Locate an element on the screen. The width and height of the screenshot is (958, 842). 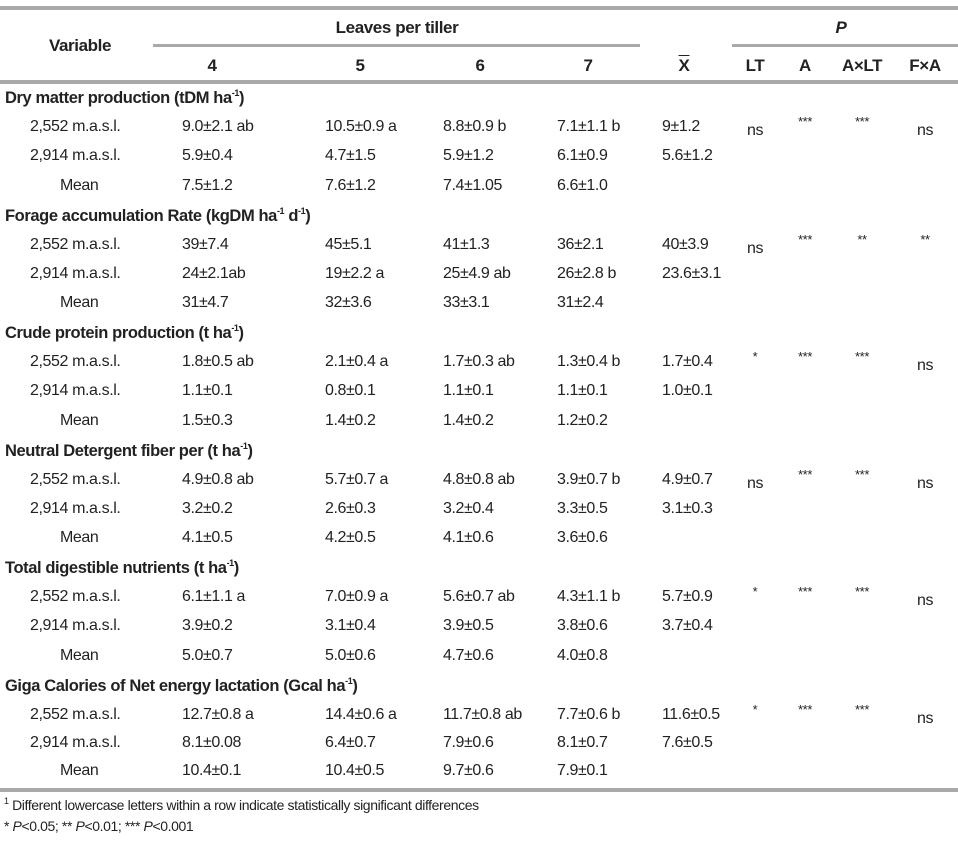
header-p-group: P is located at coordinates (841, 27).